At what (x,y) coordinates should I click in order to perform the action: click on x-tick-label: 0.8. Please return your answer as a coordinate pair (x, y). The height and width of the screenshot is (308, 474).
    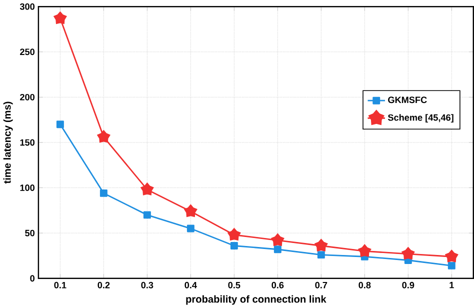
    Looking at the image, I should click on (364, 285).